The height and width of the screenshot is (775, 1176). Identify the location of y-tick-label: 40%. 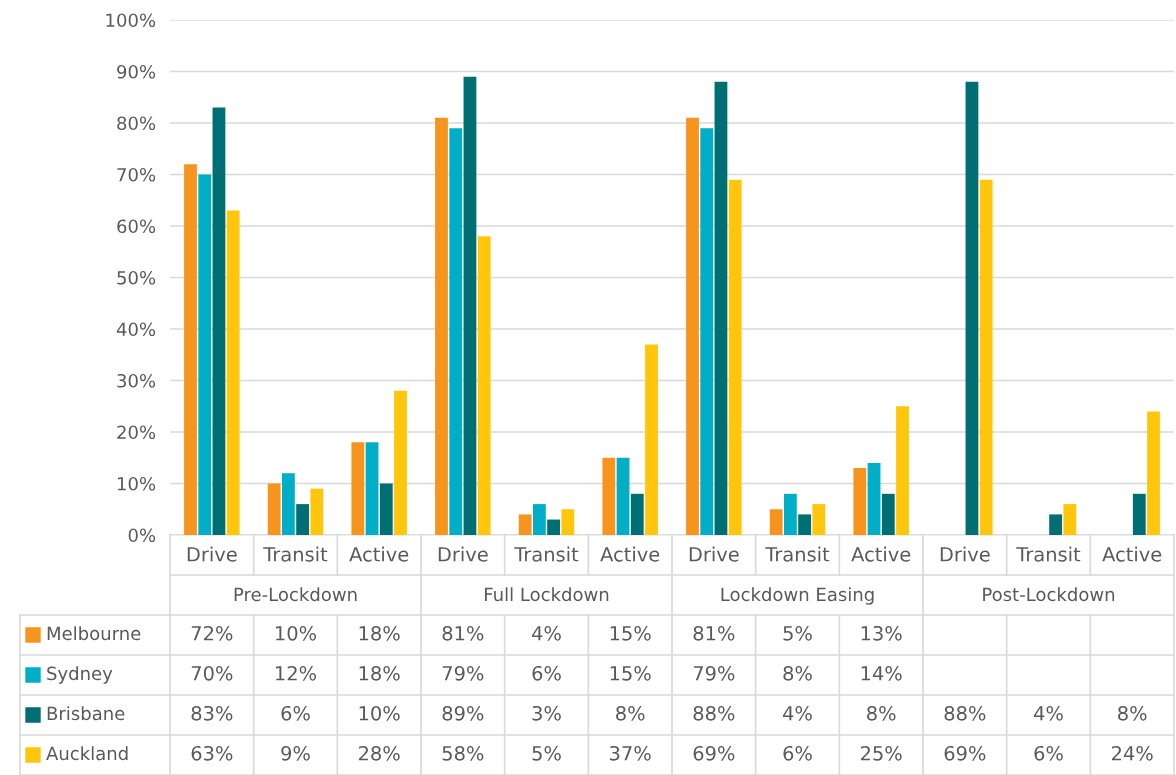
(136, 329).